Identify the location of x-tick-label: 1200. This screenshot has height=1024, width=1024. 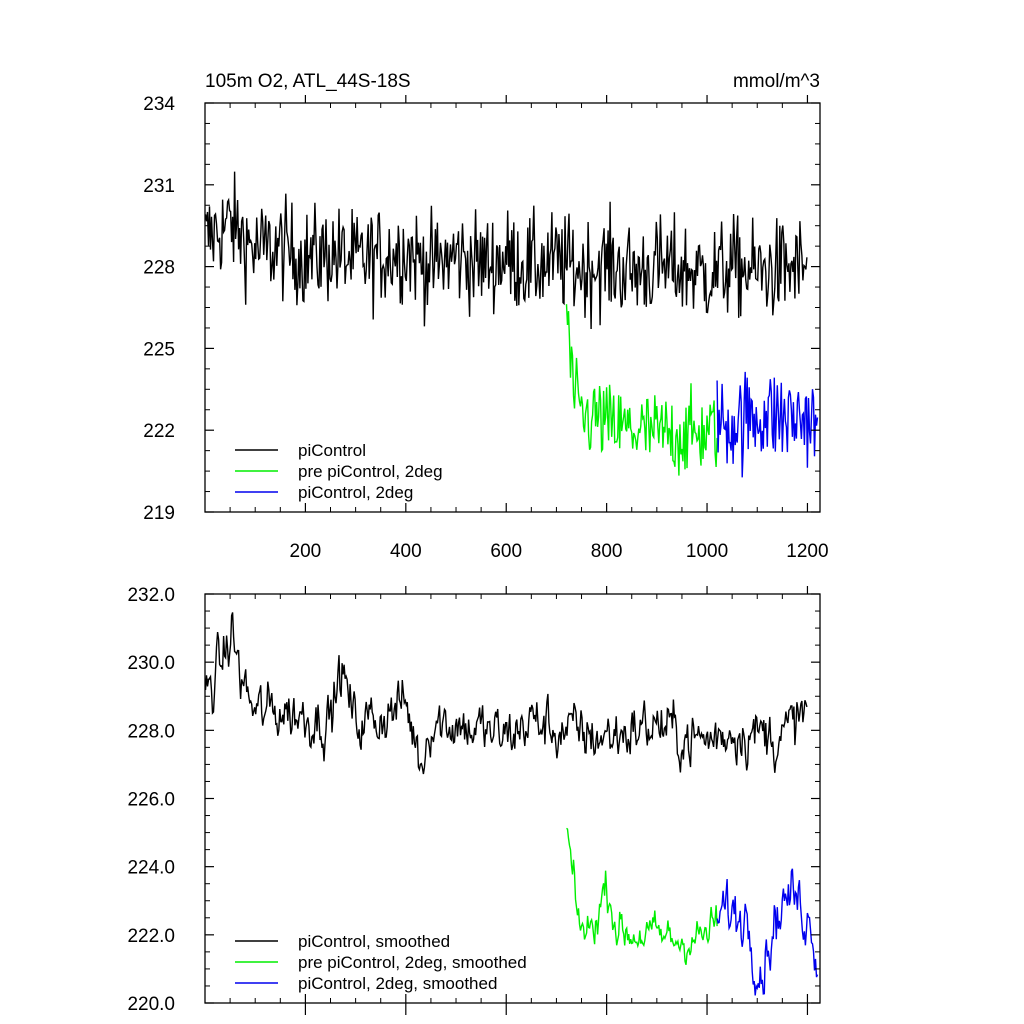
(807, 551).